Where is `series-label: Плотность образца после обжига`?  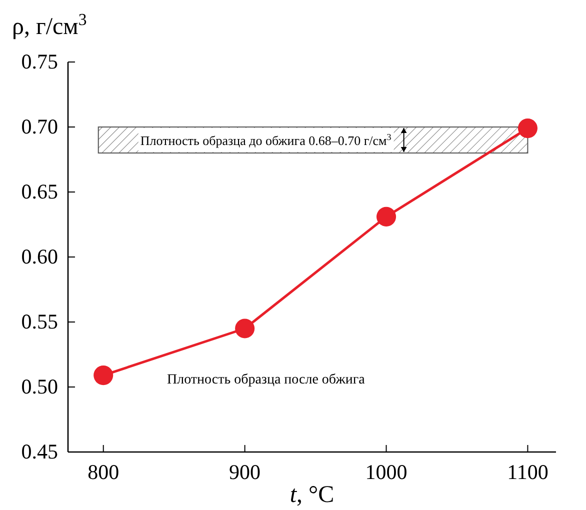
series-label: Плотность образца после обжига is located at coordinates (266, 380).